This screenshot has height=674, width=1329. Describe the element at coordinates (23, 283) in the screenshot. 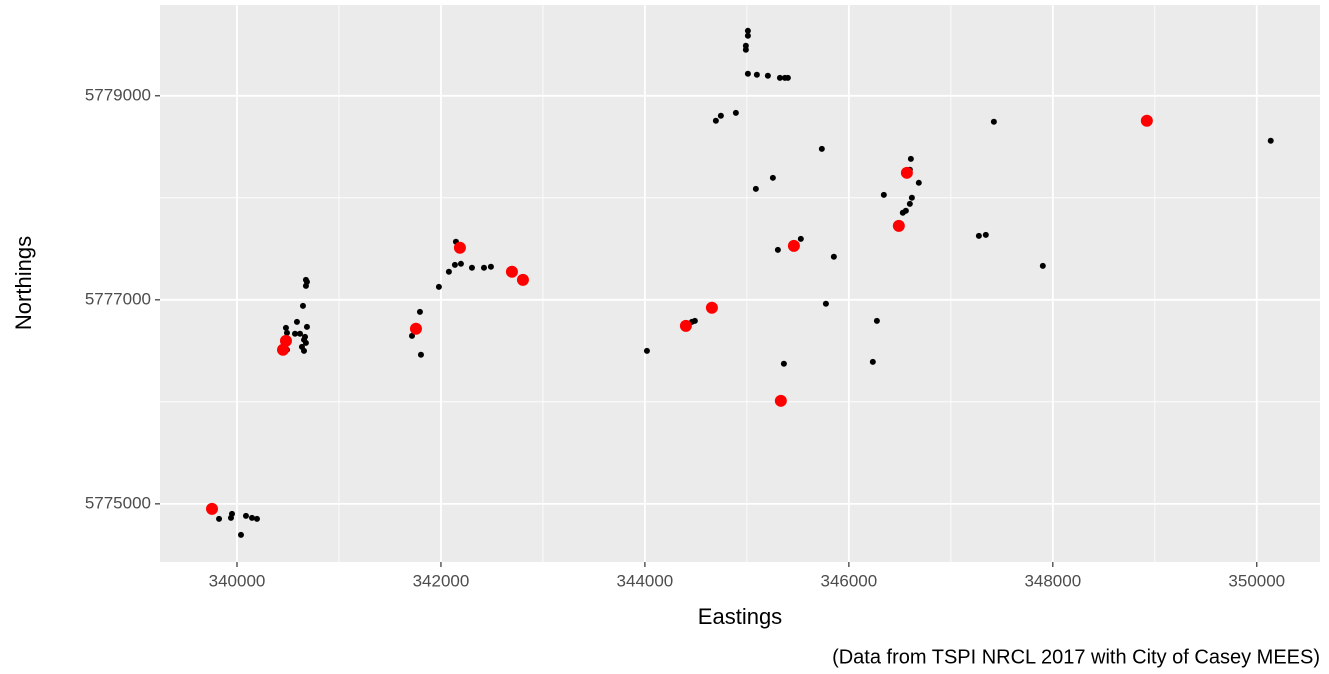

I see `y-axis-title: Northings` at that location.